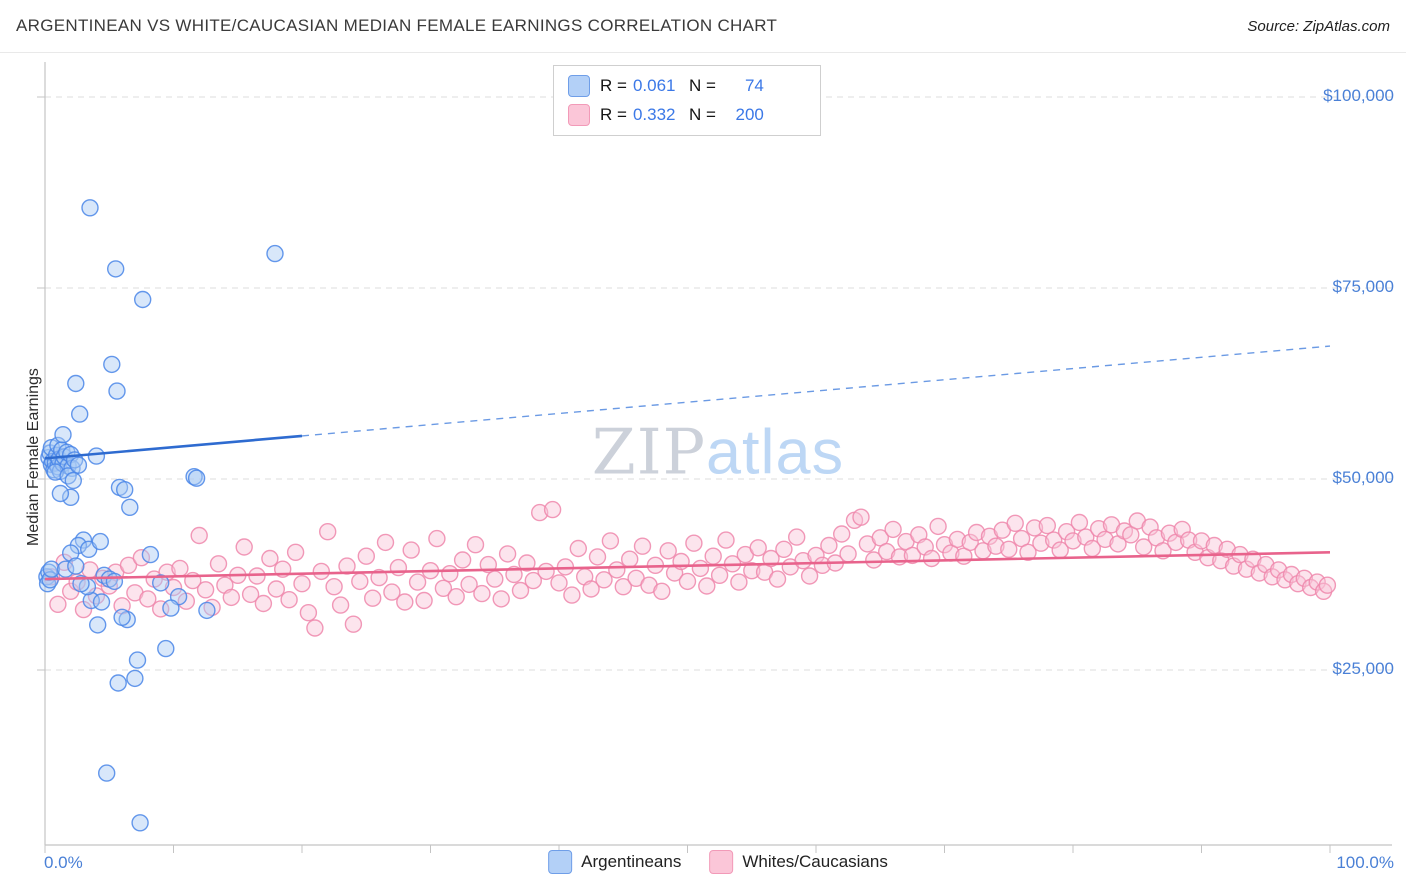  What do you see at coordinates (687, 86) in the screenshot?
I see `stats-legend-row-argentineans: R = 0.061 N = 74` at bounding box center [687, 86].